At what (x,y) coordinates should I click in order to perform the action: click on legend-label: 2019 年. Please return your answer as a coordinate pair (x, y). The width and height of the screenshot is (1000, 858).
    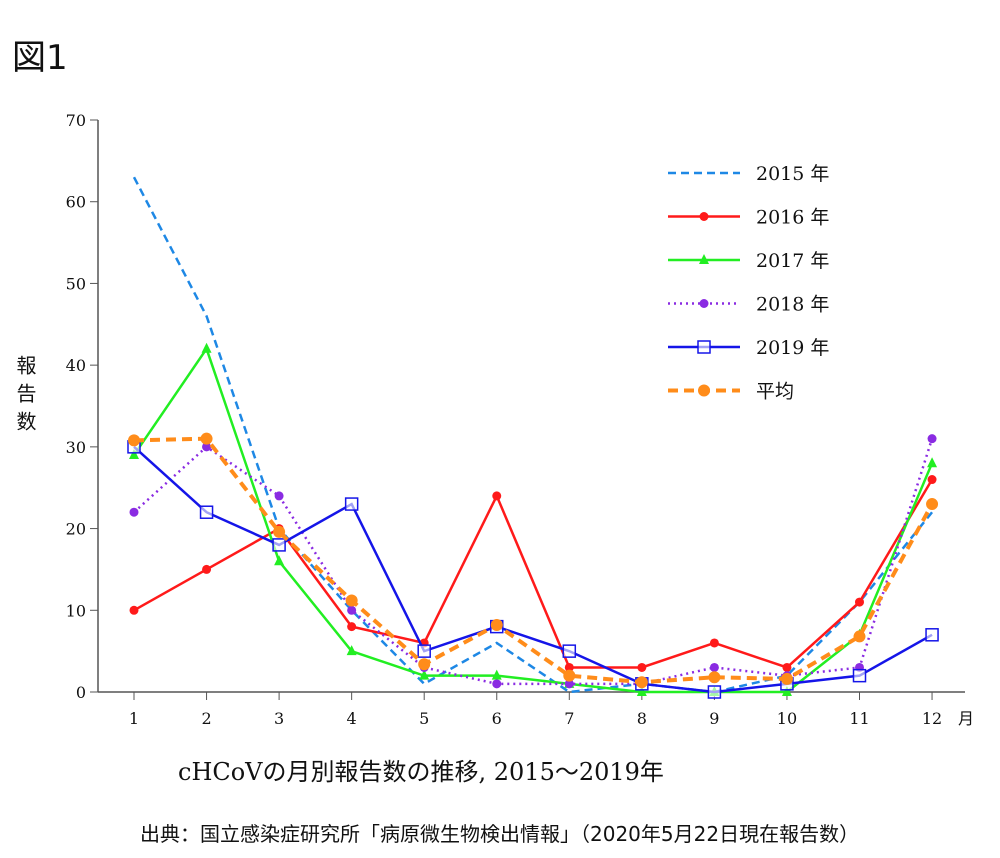
    Looking at the image, I should click on (792, 348).